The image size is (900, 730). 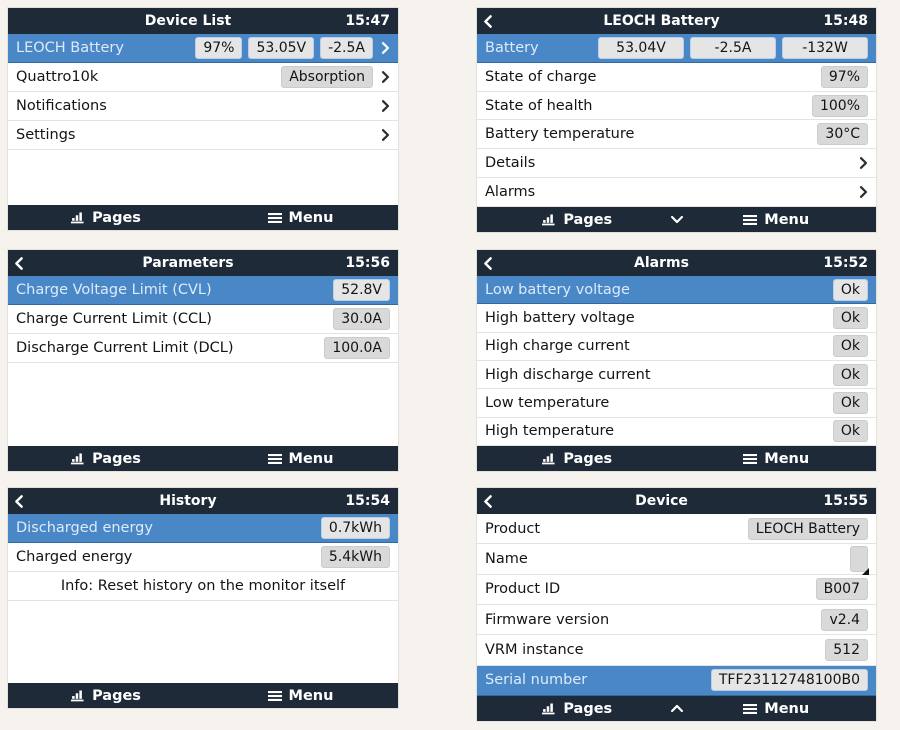 What do you see at coordinates (203, 319) in the screenshot?
I see `row-ccl: Charge Current Limit (CCL) 30.0A` at bounding box center [203, 319].